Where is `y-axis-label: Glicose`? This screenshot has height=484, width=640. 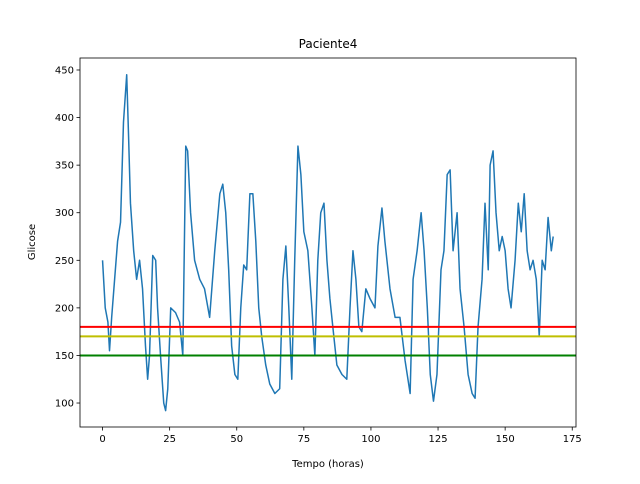
y-axis-label: Glicose is located at coordinates (32, 242).